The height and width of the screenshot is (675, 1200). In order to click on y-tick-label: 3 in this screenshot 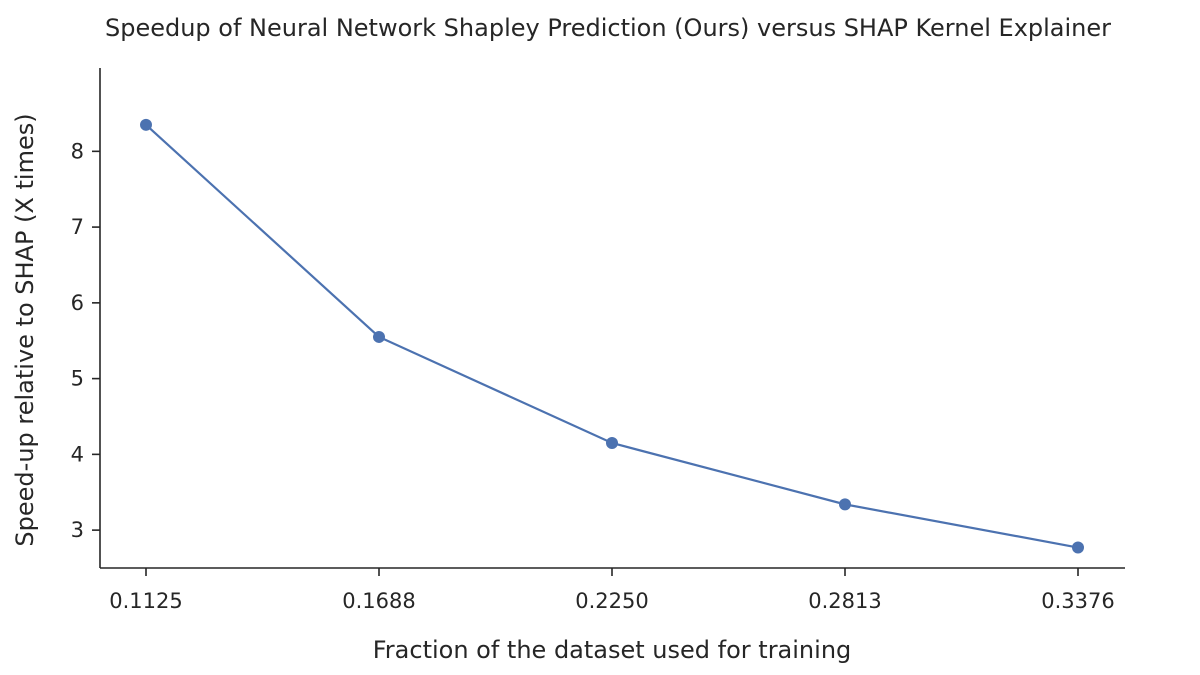, I will do `click(77, 530)`.